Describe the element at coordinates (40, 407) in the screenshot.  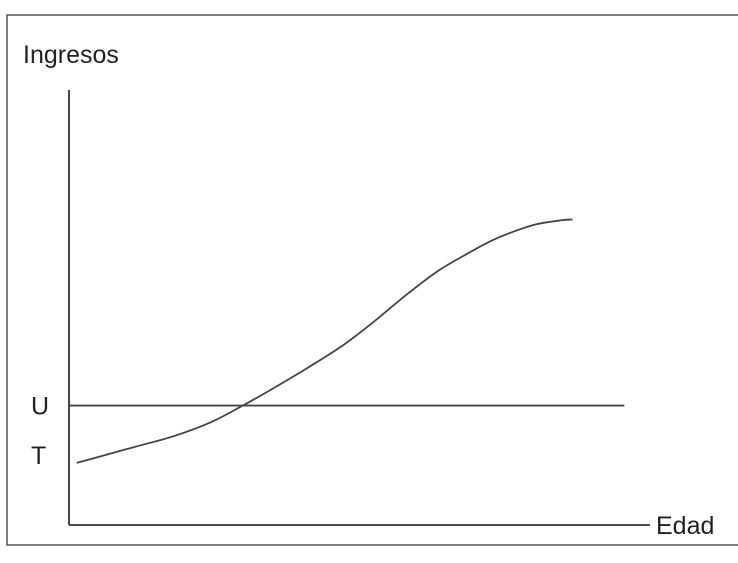
I see `y-tick-label-u: U` at that location.